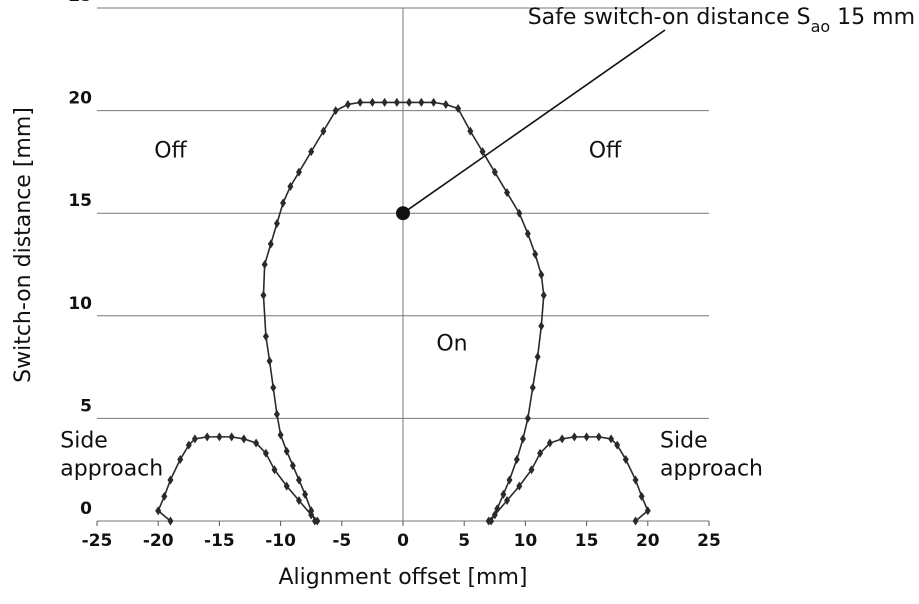 Image resolution: width=919 pixels, height=604 pixels. What do you see at coordinates (80, 99) in the screenshot?
I see `y-tick-label: 20` at bounding box center [80, 99].